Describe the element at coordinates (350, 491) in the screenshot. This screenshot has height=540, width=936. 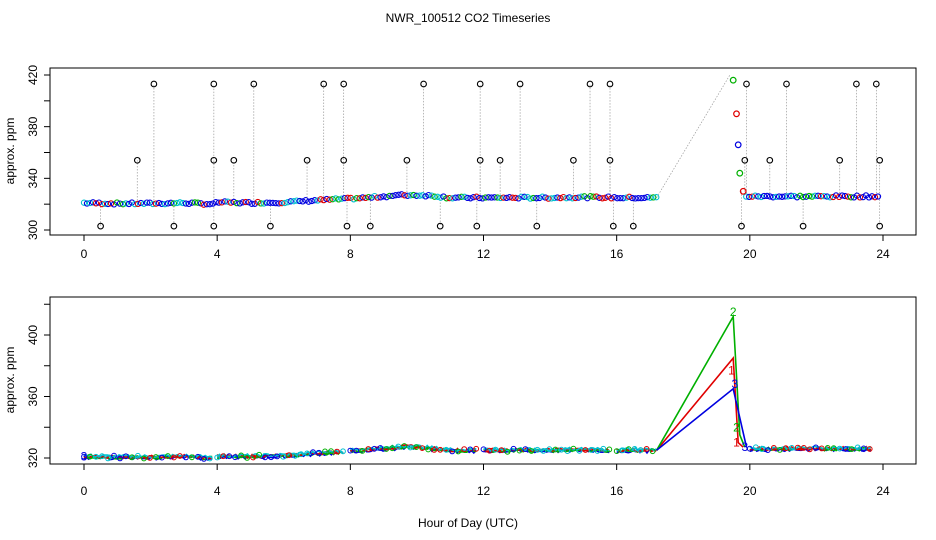
I see `bottom-x-tick-label: 8` at that location.